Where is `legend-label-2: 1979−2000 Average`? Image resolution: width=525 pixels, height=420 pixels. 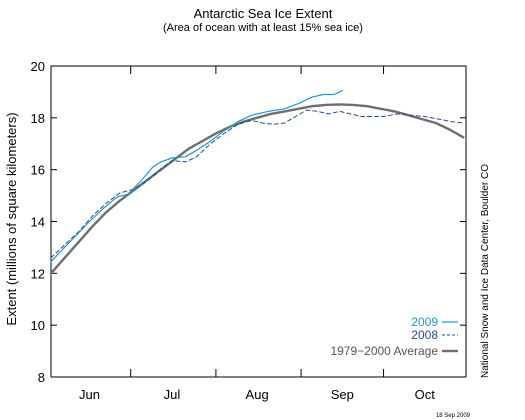
legend-label-2: 1979−2000 Average is located at coordinates (384, 351).